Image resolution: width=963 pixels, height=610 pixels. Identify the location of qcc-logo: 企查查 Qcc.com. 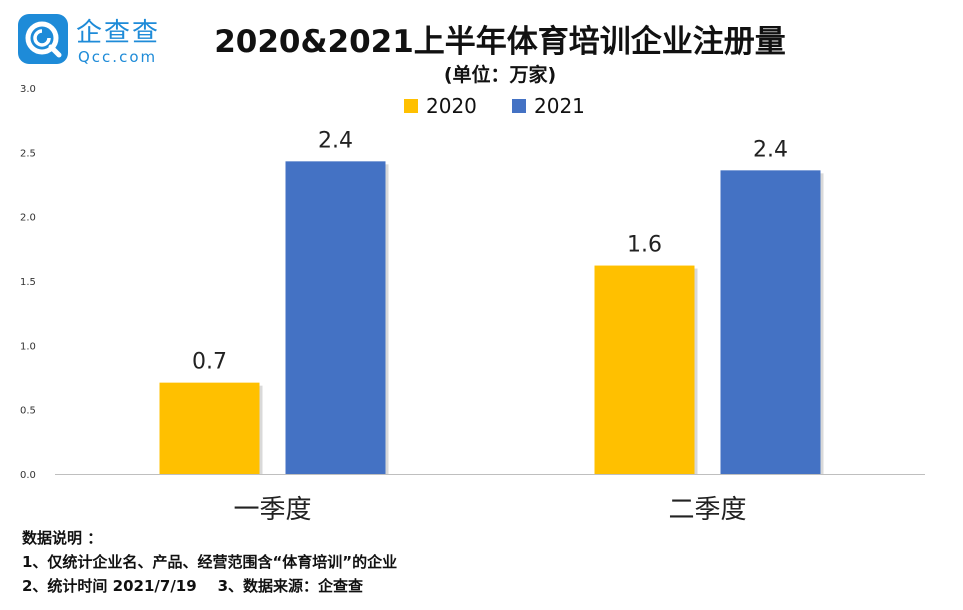
(113, 40).